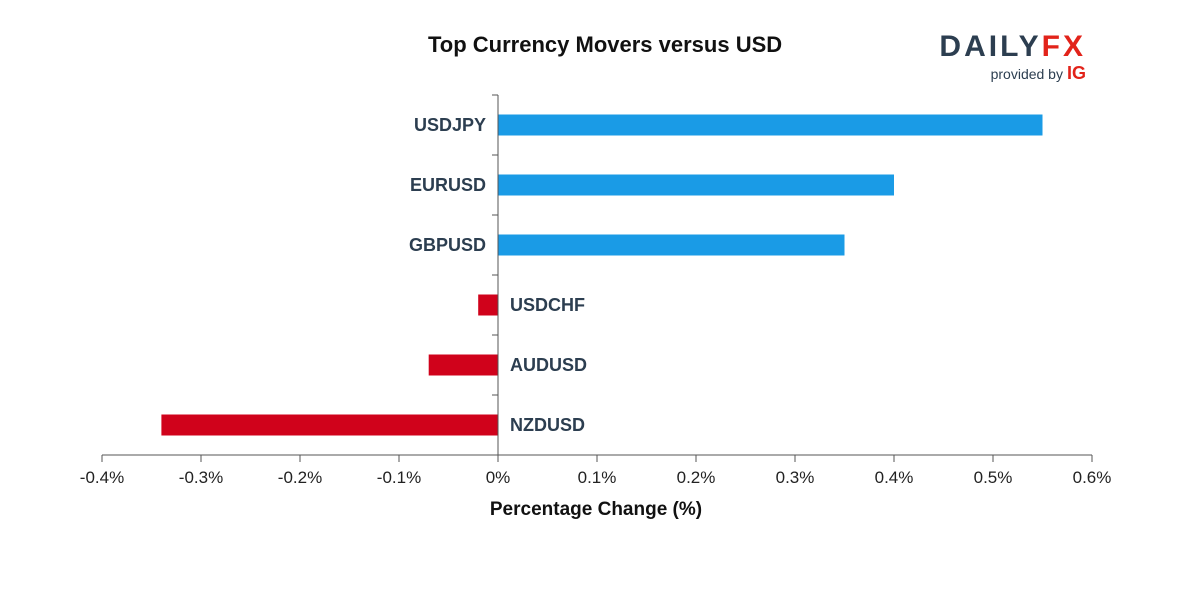 The image size is (1200, 600). What do you see at coordinates (597, 477) in the screenshot?
I see `x-tick-label: 0.1%` at bounding box center [597, 477].